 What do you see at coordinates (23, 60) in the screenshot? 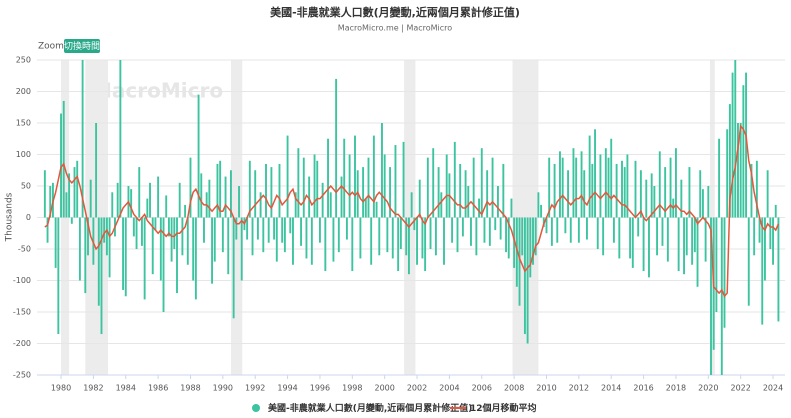
I see `y-tick-label: 250` at bounding box center [23, 60].